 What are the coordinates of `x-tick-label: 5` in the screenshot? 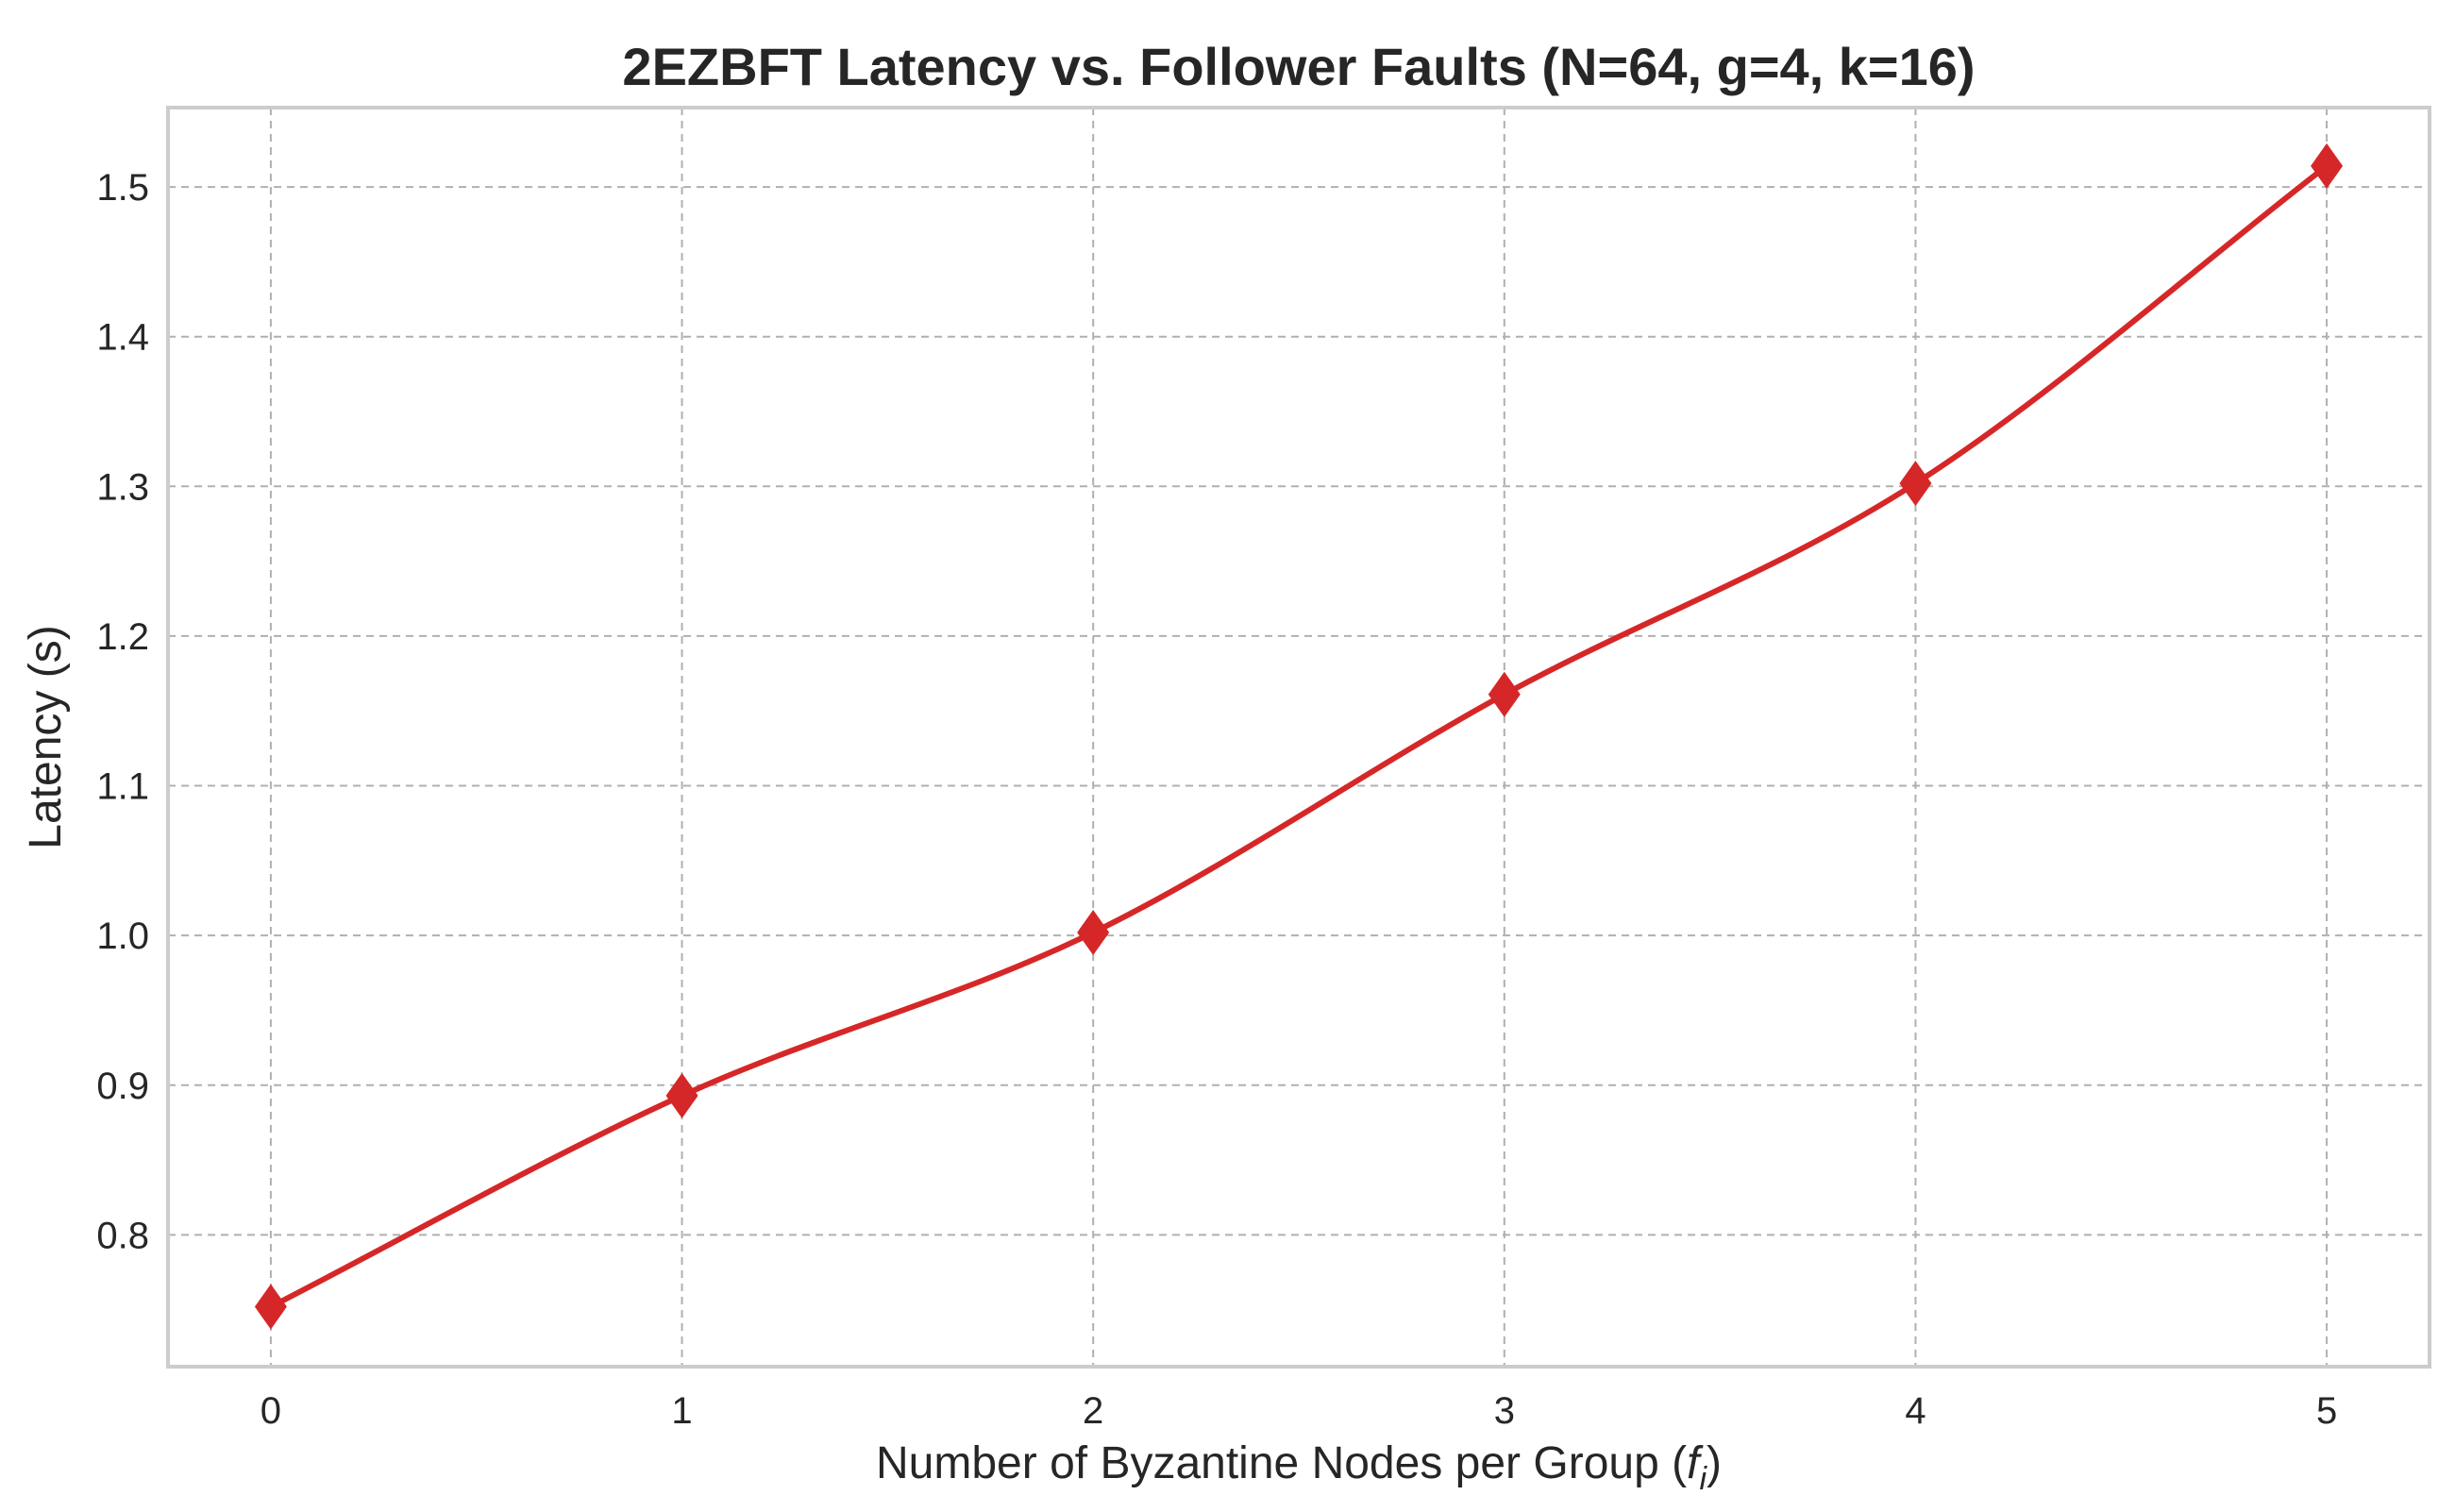 It's located at (2326, 1411).